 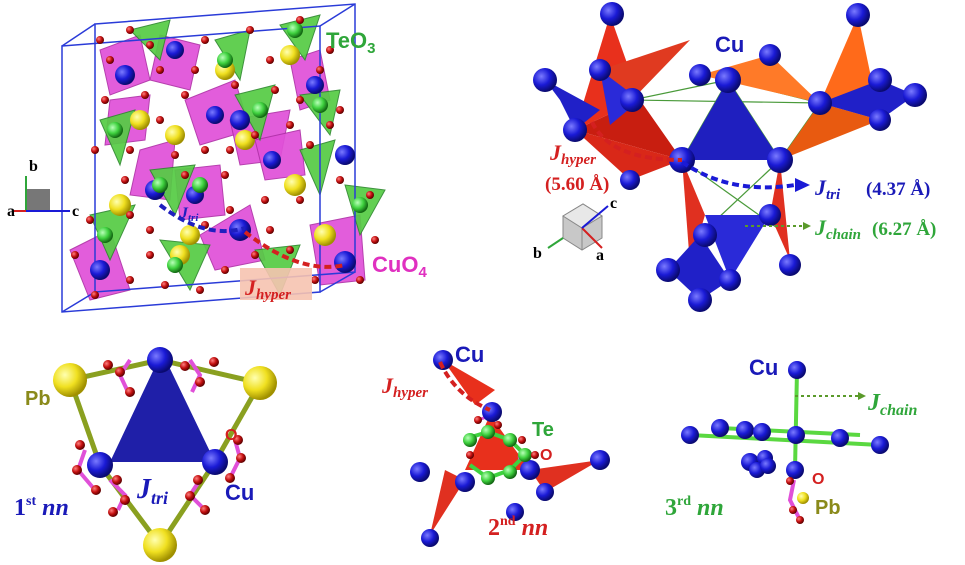 I want to click on panel-a-j-hyper: Jhyper, so click(x=267, y=289).